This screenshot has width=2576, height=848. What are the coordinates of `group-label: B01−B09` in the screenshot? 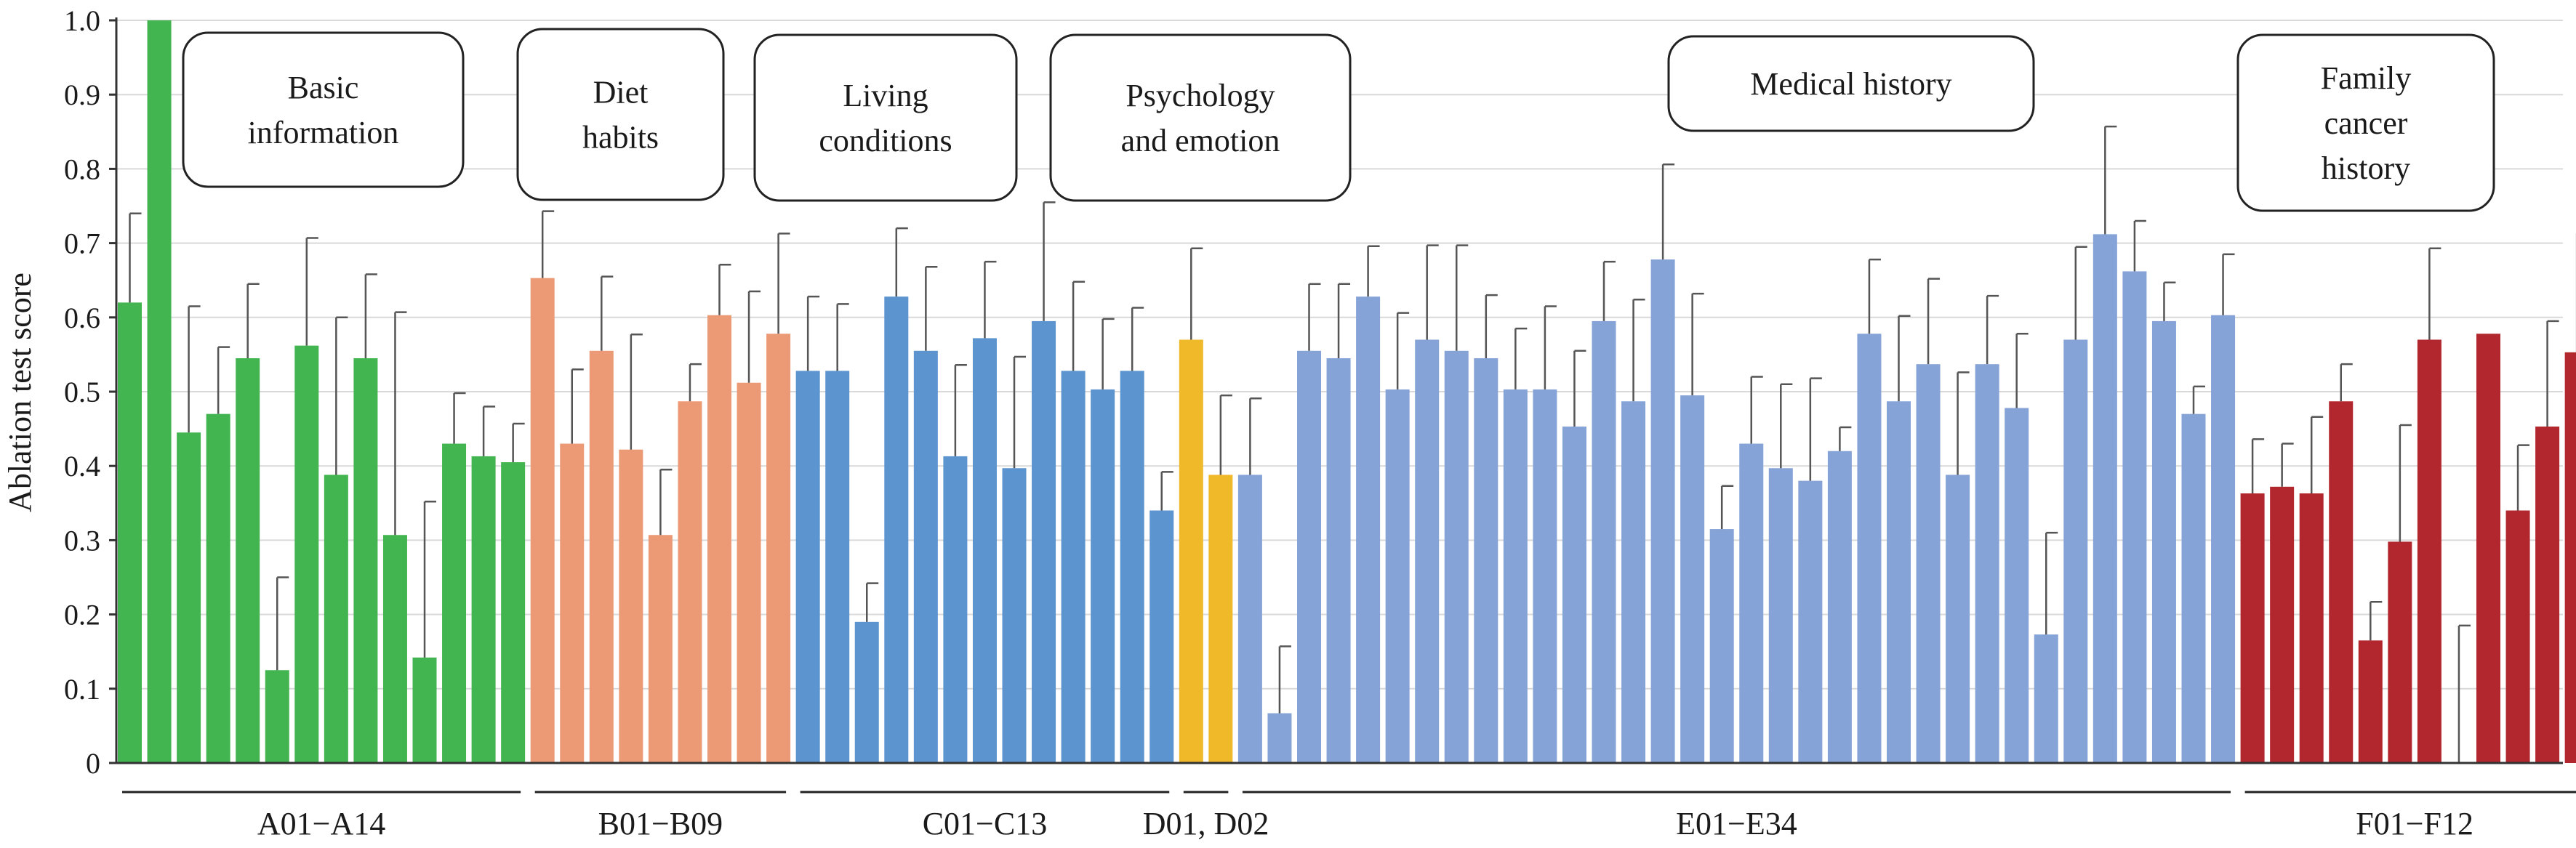 It's located at (660, 823).